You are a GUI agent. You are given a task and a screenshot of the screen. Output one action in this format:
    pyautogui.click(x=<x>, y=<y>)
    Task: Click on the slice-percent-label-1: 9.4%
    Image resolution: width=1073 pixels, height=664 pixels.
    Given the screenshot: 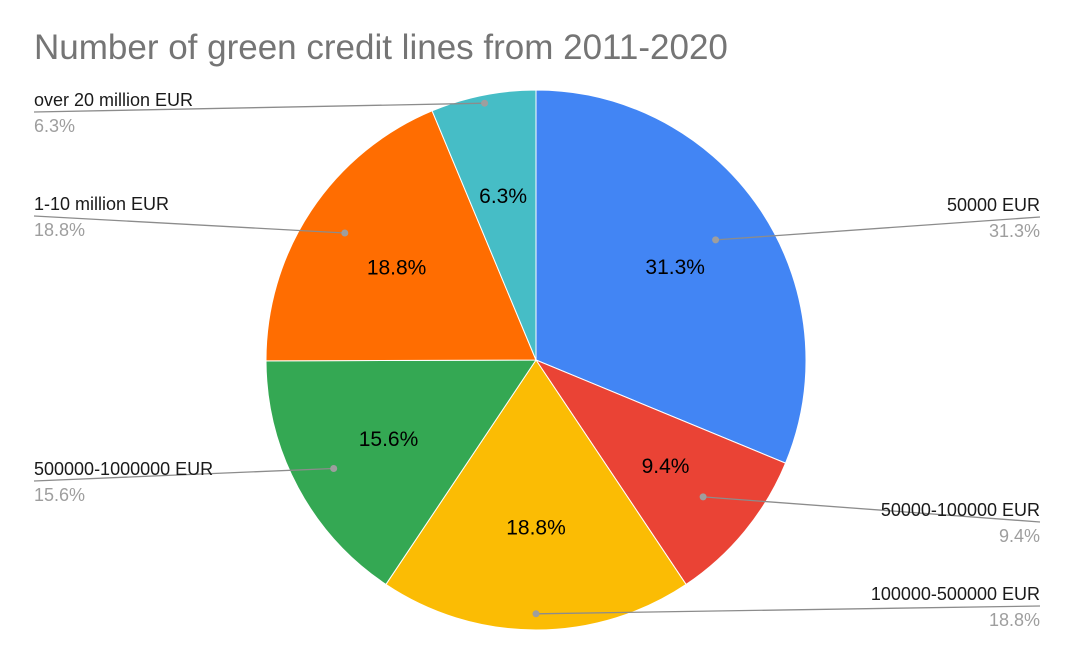 What is the action you would take?
    pyautogui.click(x=666, y=466)
    